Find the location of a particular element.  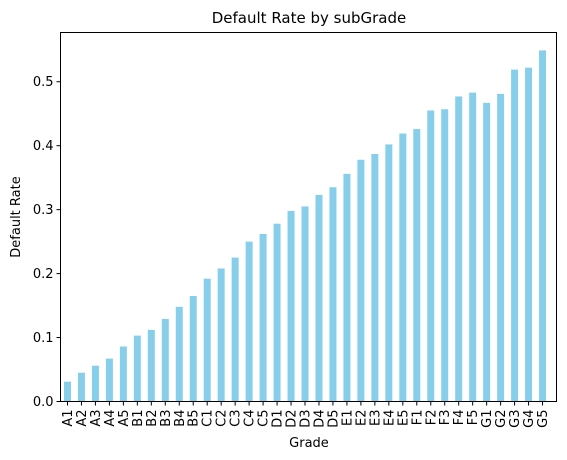

bar-A4 is located at coordinates (109, 380).